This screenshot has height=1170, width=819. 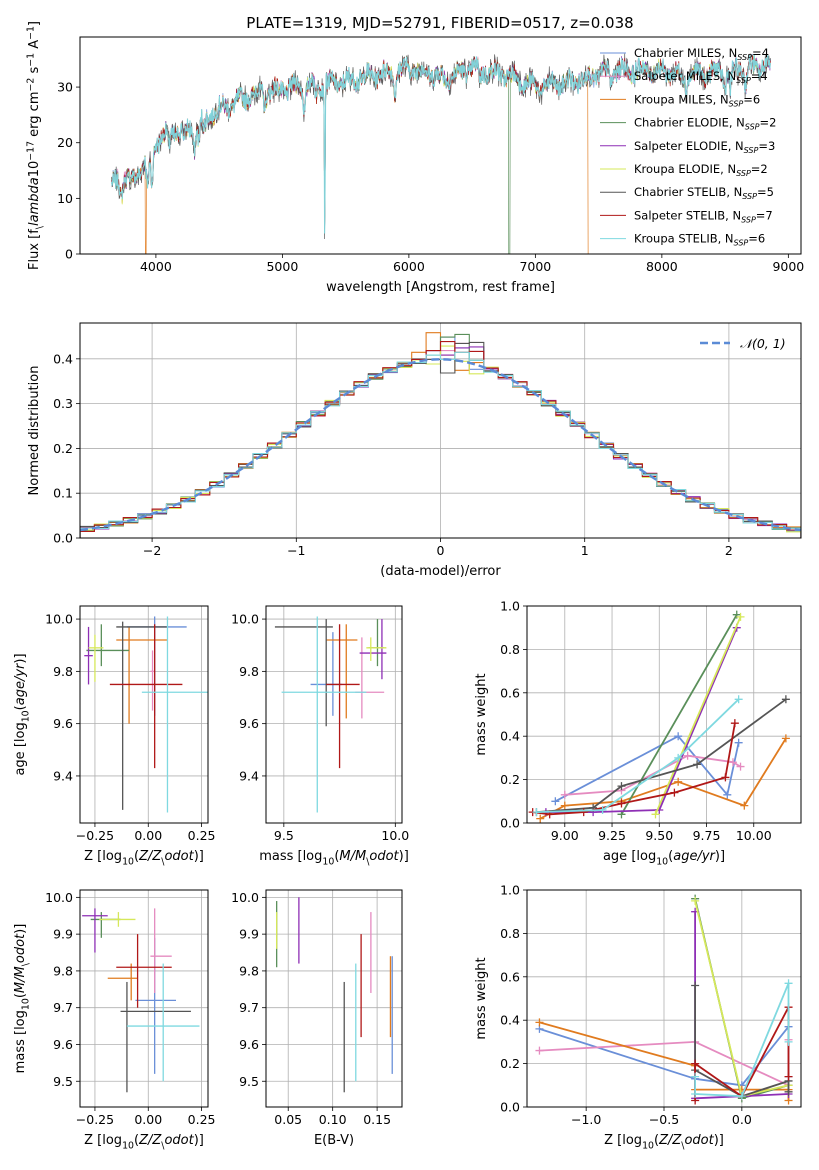 I want to click on x-tick-label: 9.5, so click(x=284, y=835).